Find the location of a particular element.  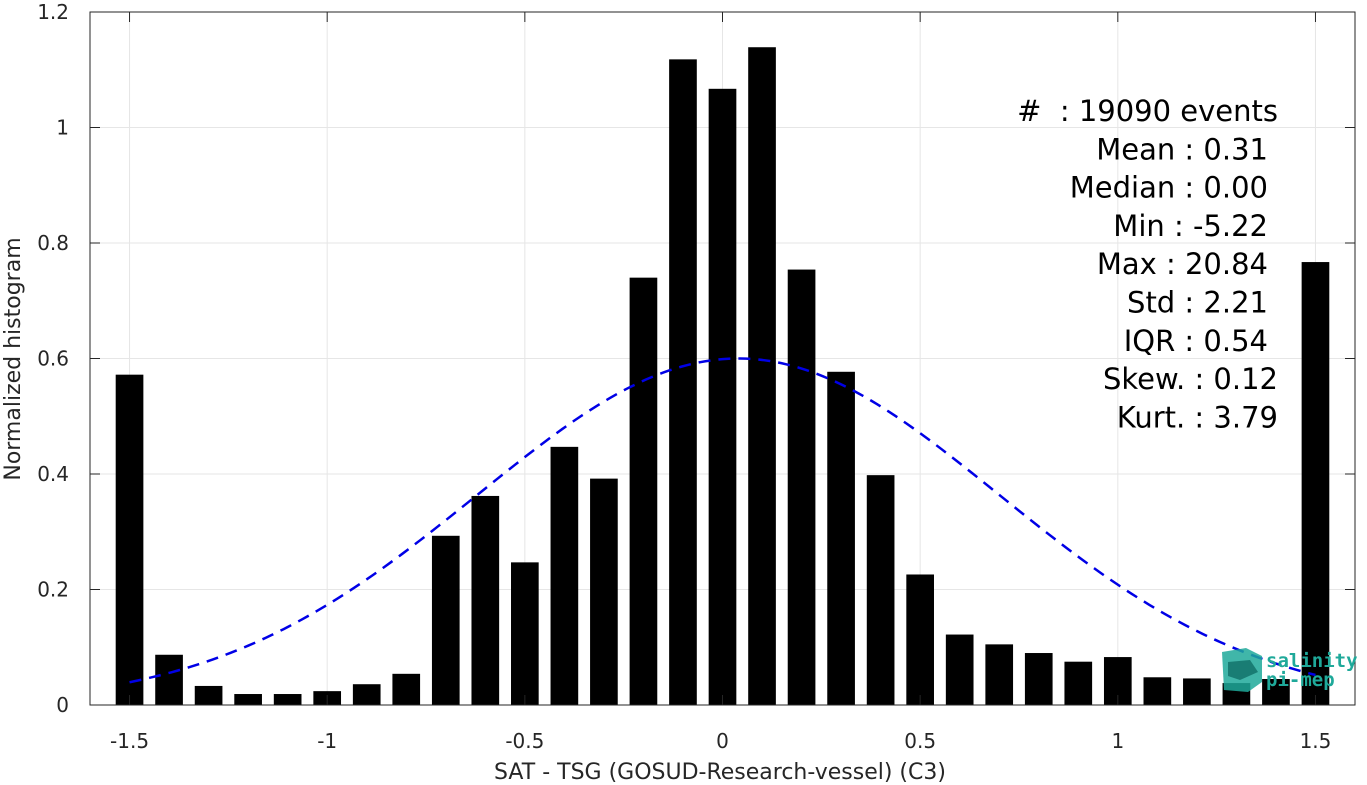

y-tick-label-4: 0.8 is located at coordinates (53, 243).